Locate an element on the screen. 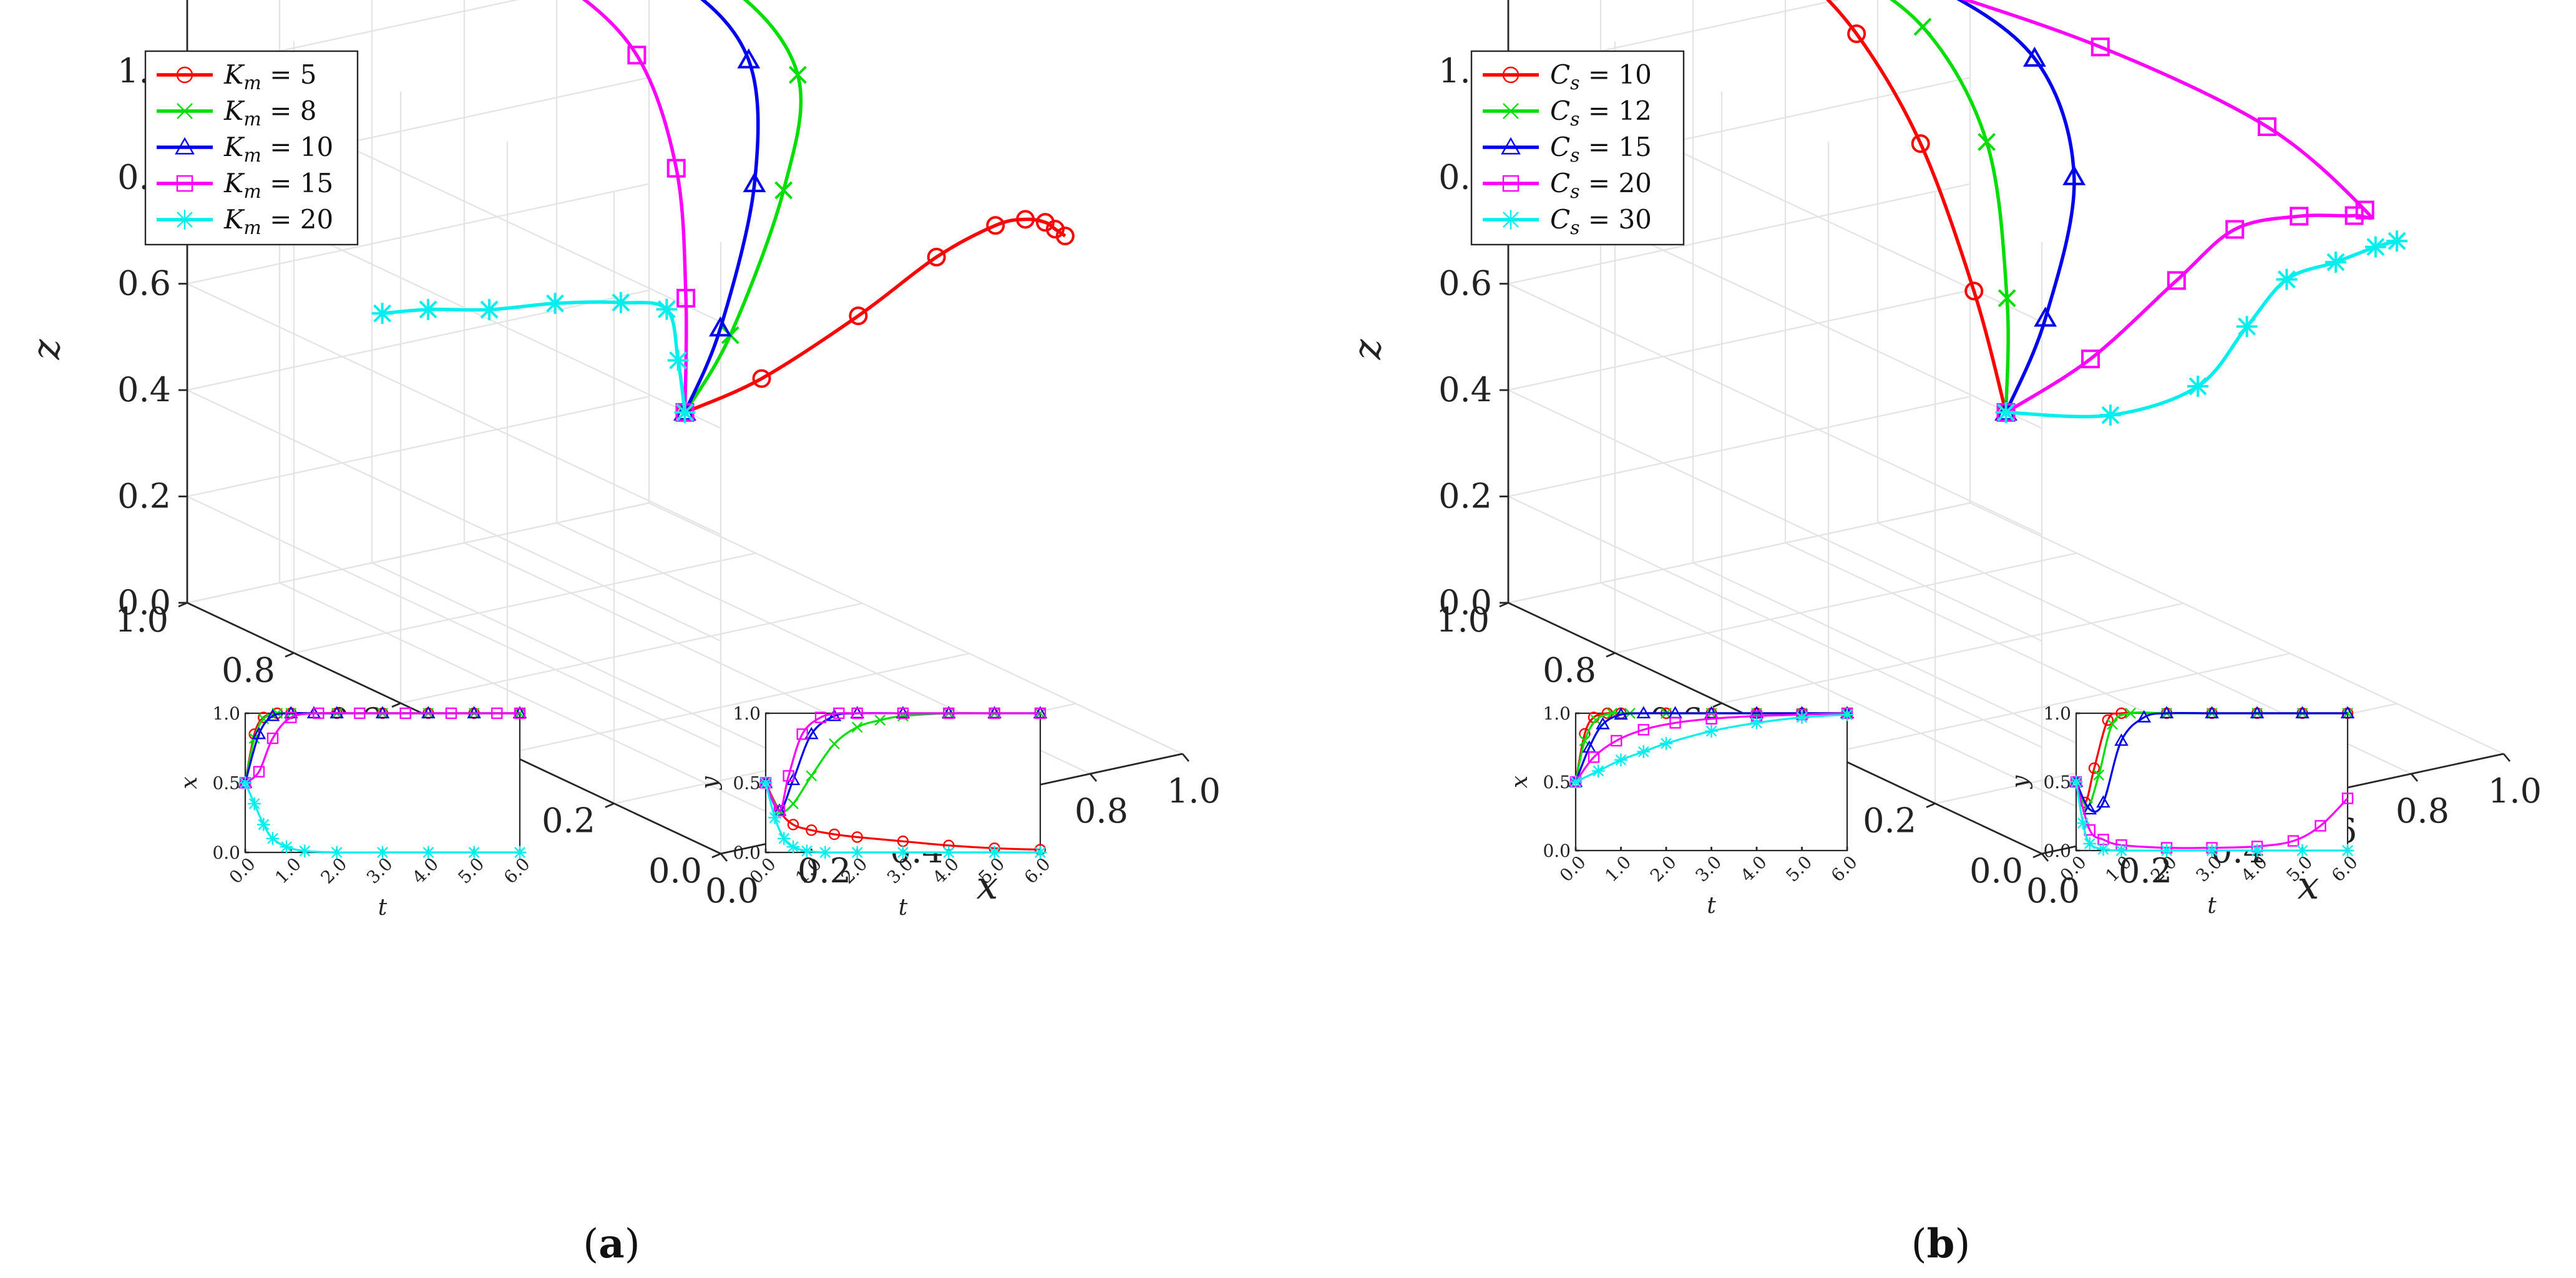 The image size is (2576, 1278). inset-x-tick-label: 3.0 is located at coordinates (1708, 869).